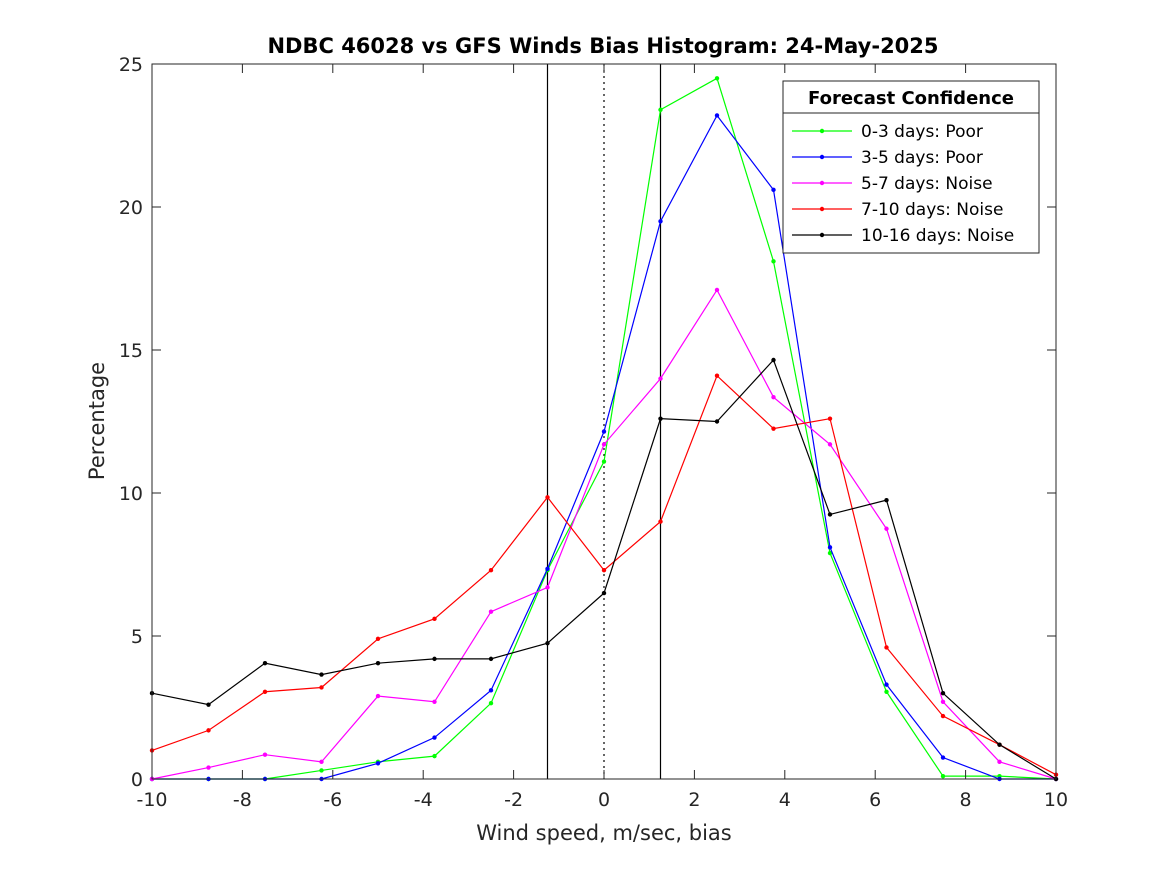 This screenshot has width=1167, height=875. What do you see at coordinates (137, 780) in the screenshot?
I see `y-tick-label: 0` at bounding box center [137, 780].